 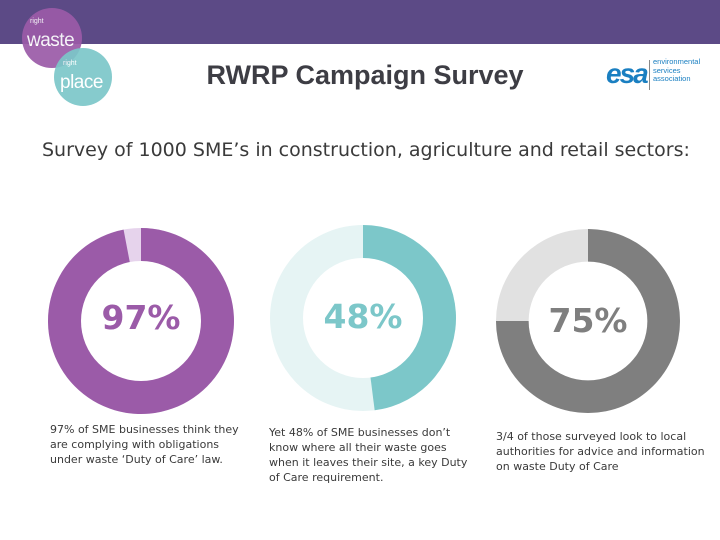 I want to click on donut-3-hole, so click(x=588, y=321).